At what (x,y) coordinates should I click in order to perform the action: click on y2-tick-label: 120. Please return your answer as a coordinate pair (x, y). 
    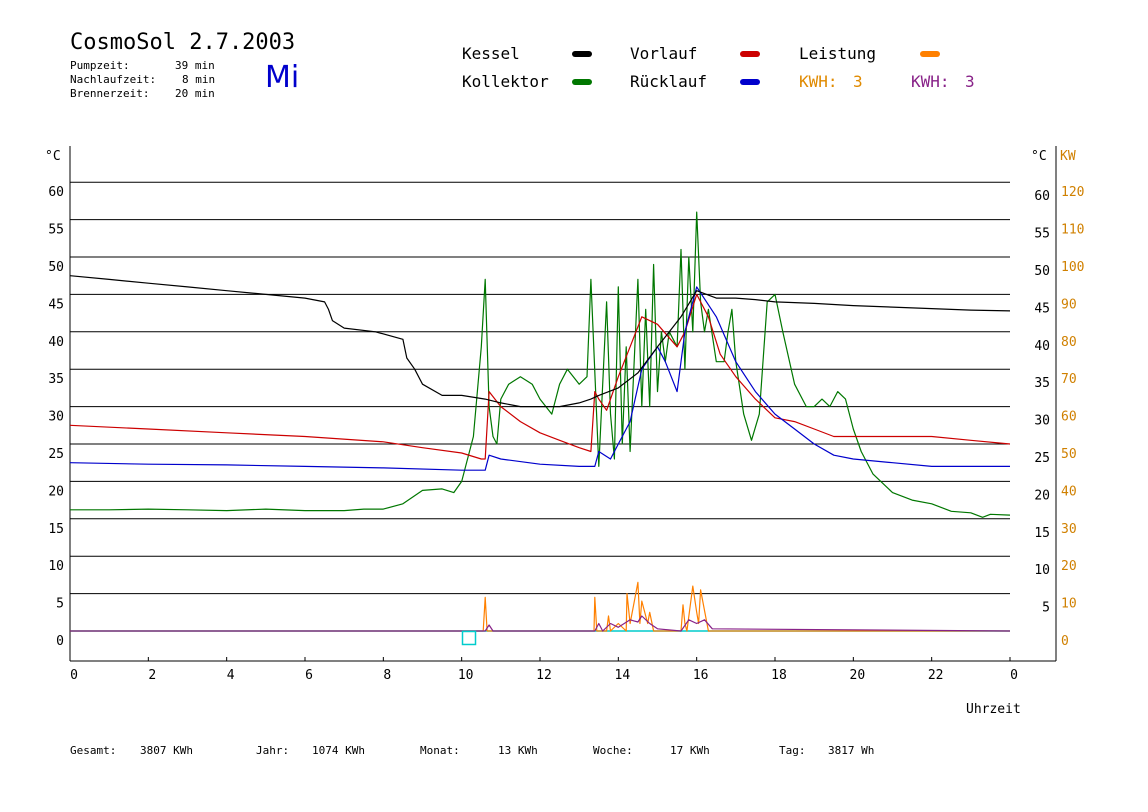
    Looking at the image, I should click on (1072, 192).